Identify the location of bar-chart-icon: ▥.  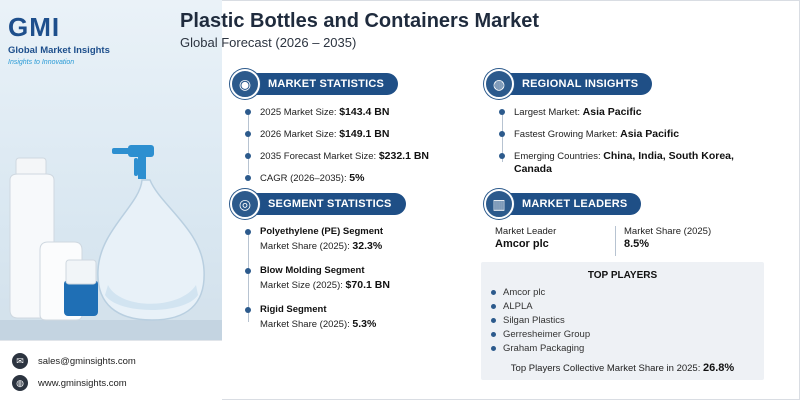
(499, 204).